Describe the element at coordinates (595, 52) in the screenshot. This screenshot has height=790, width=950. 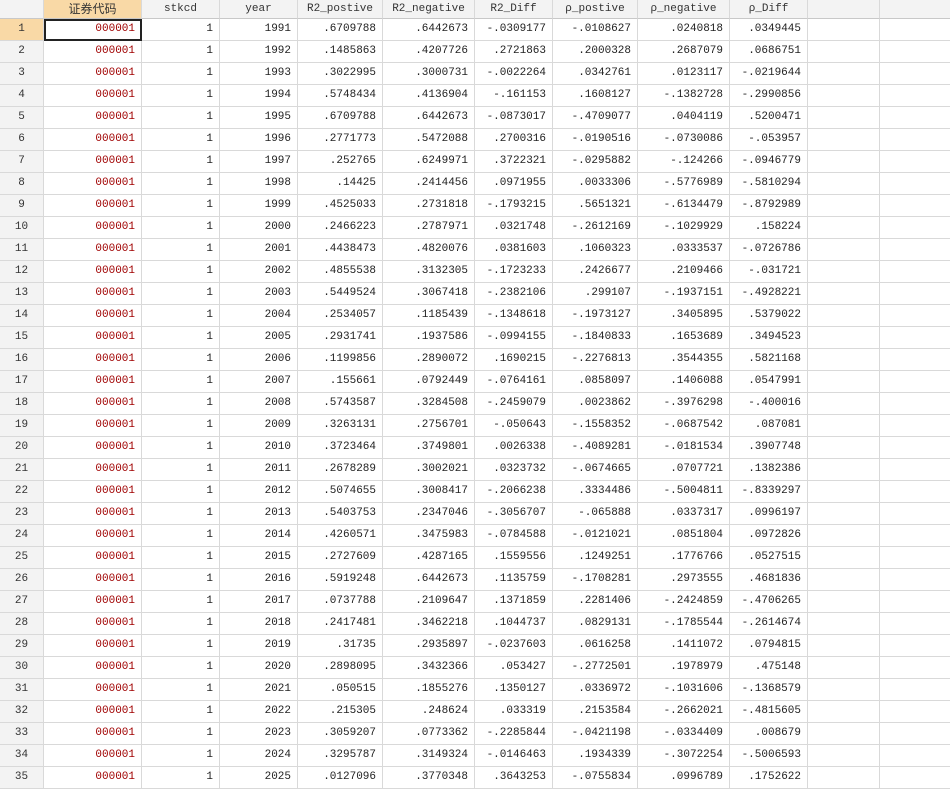
I see `cell-rho-postive: .2000328` at that location.